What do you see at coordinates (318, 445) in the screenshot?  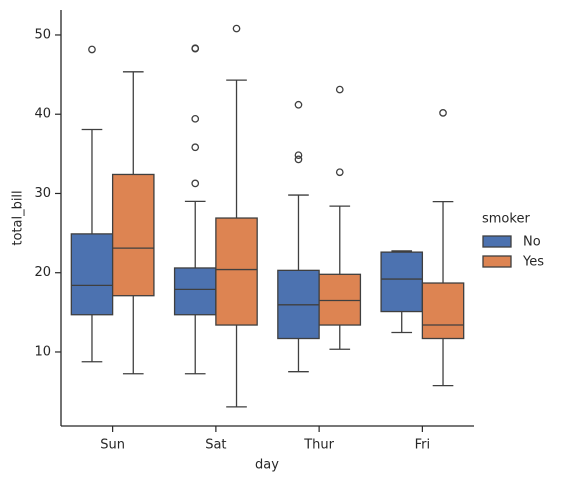 I see `x-tick-label: Thur` at bounding box center [318, 445].